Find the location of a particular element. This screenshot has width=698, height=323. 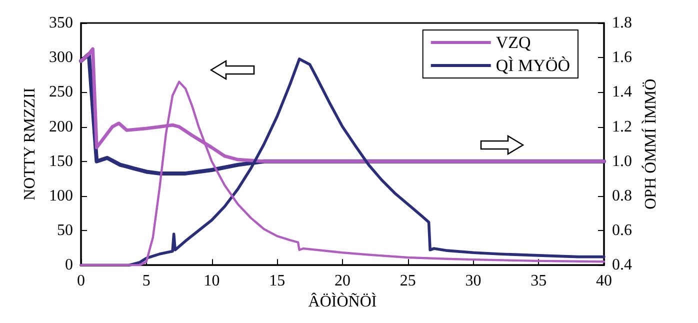

x-tick-label: 0 is located at coordinates (81, 281).